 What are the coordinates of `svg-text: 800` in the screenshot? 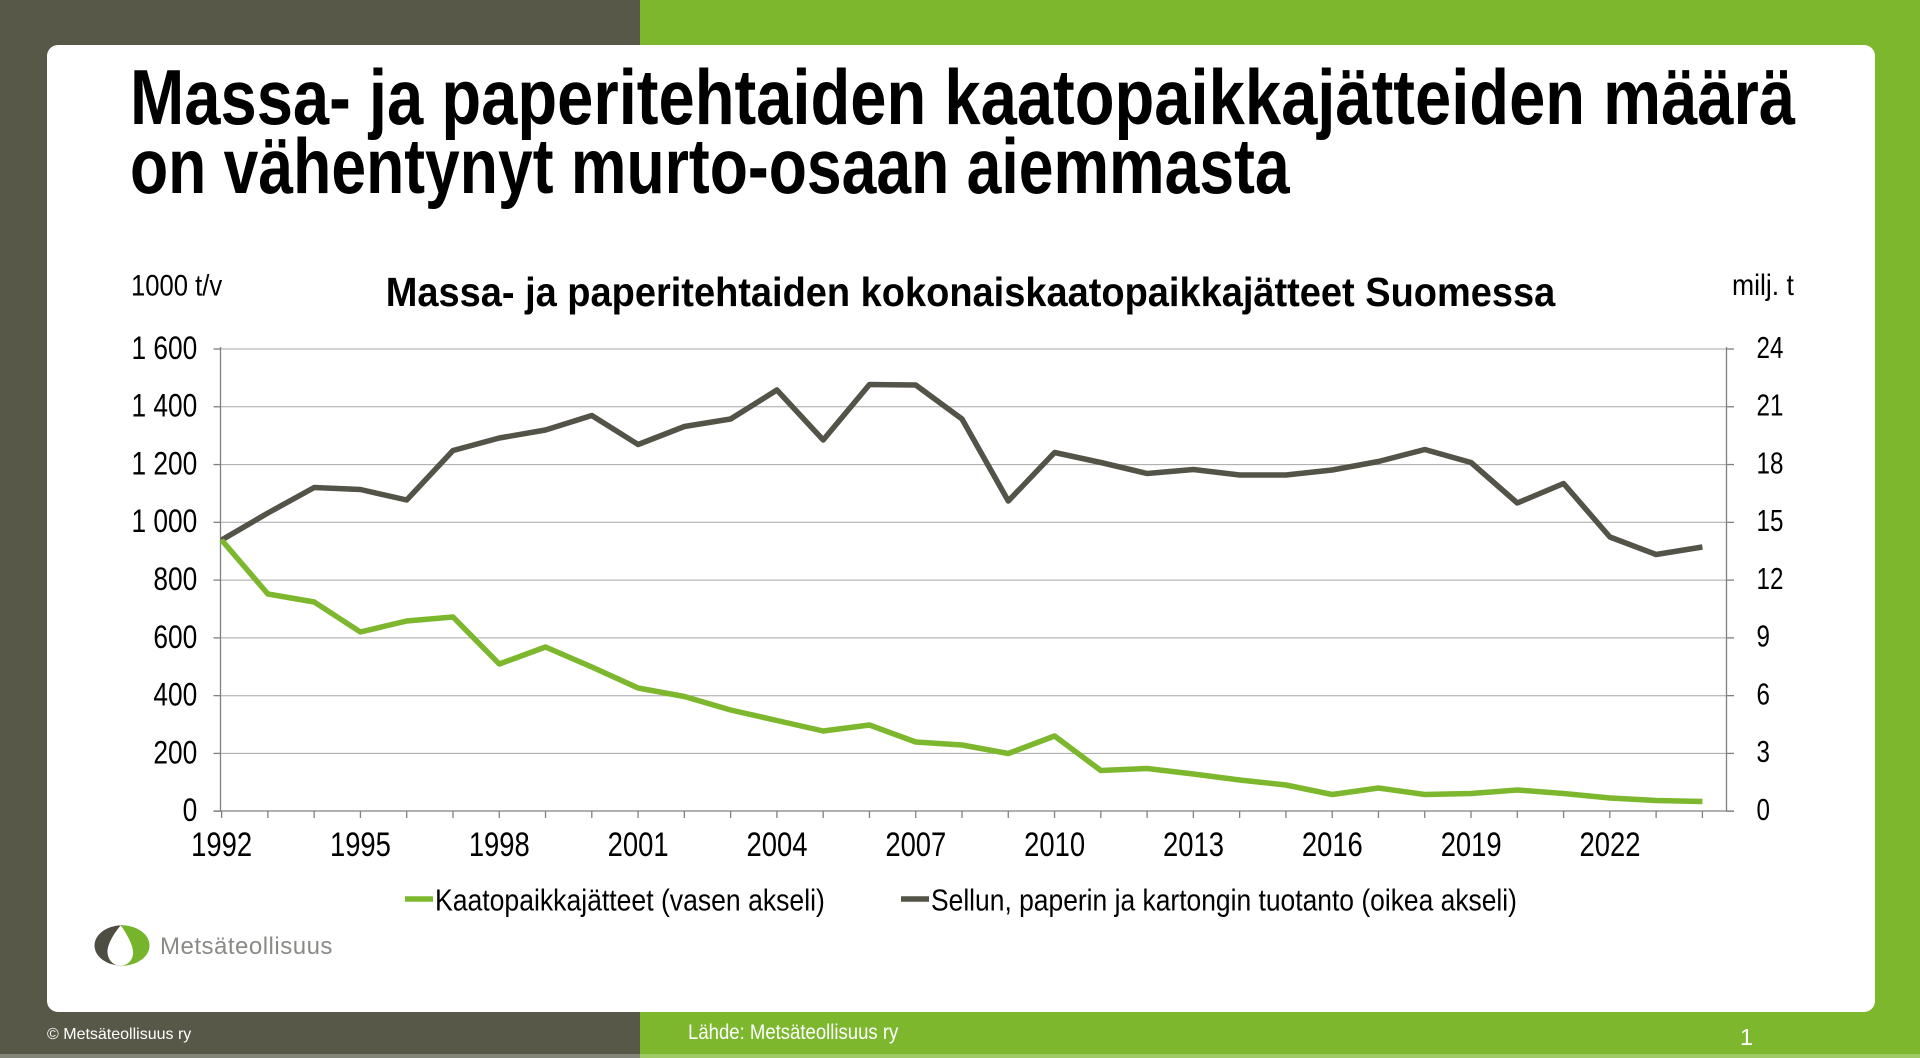 It's located at (175, 580).